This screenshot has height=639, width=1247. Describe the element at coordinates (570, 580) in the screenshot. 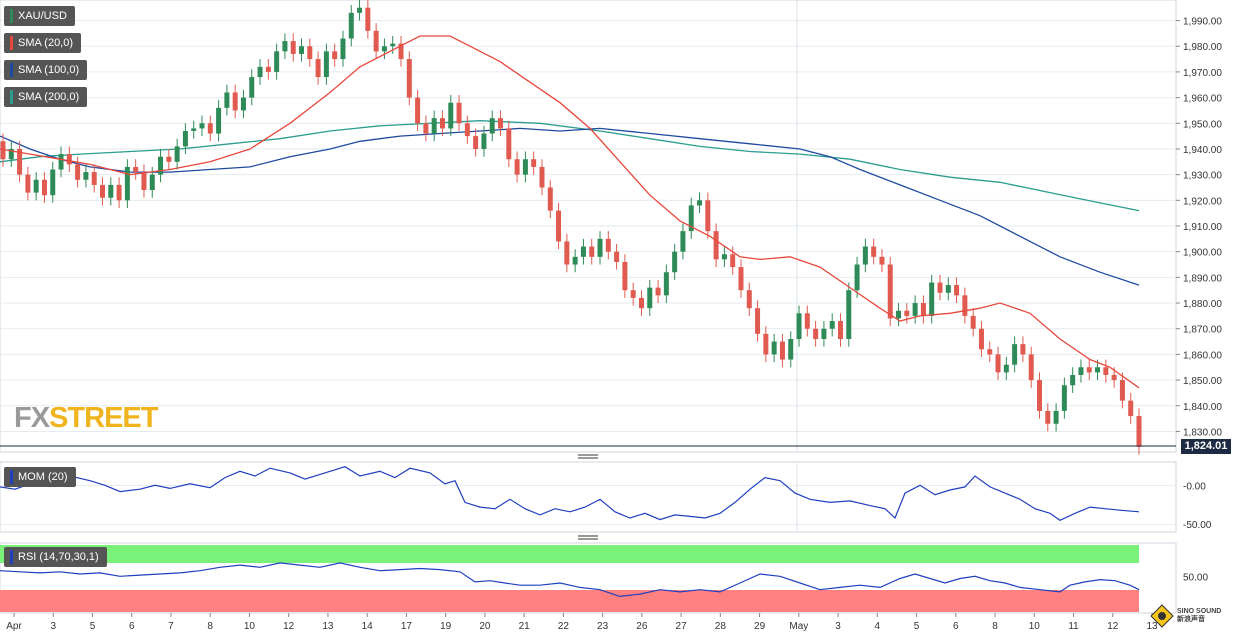

I see `rsi-line` at that location.